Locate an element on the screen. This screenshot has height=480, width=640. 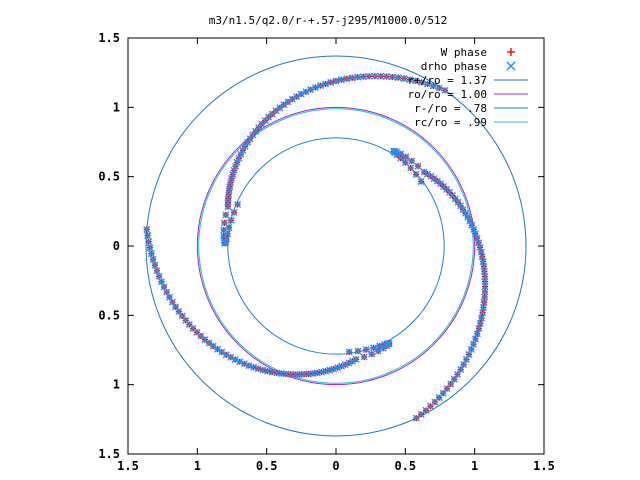
x-tick-label: 0.5 is located at coordinates (267, 466).